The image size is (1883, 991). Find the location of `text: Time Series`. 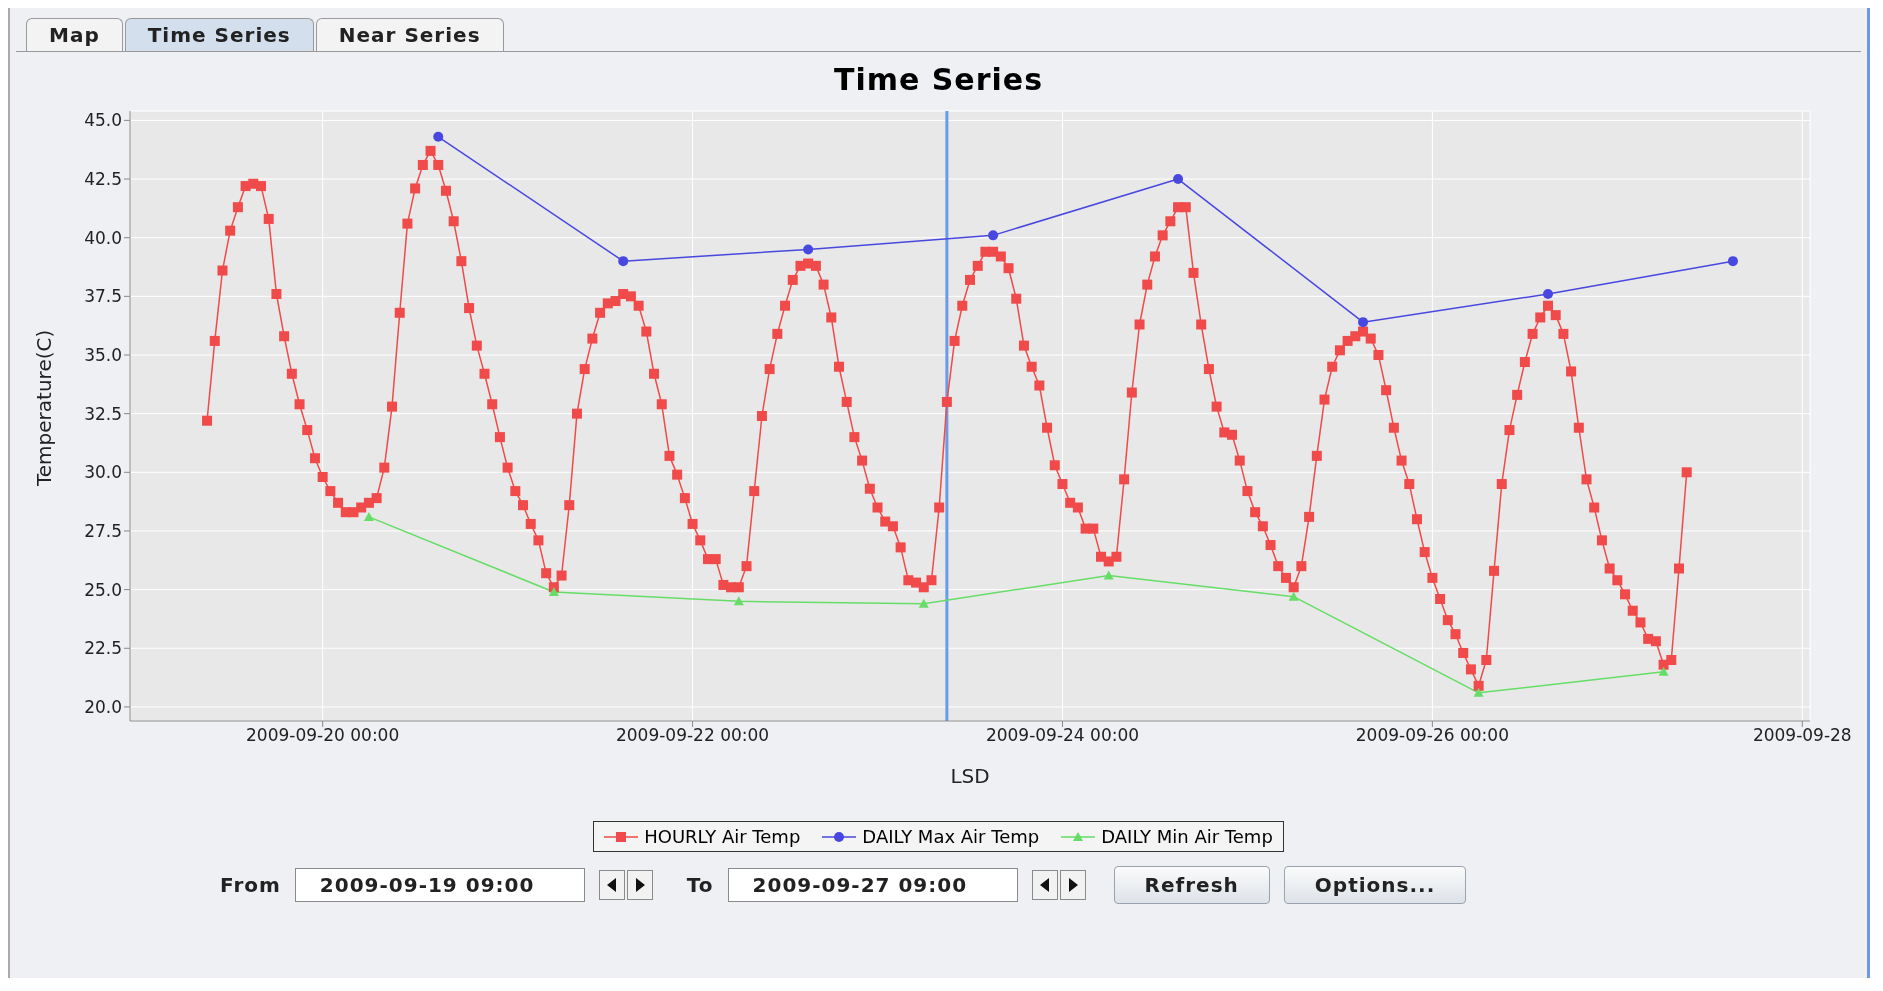

text: Time Series is located at coordinates (219, 34).